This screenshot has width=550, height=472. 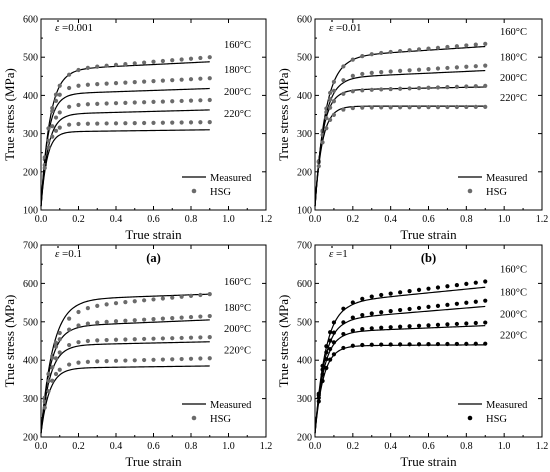 What do you see at coordinates (194, 191) in the screenshot?
I see `legend-marker-swatch` at bounding box center [194, 191].